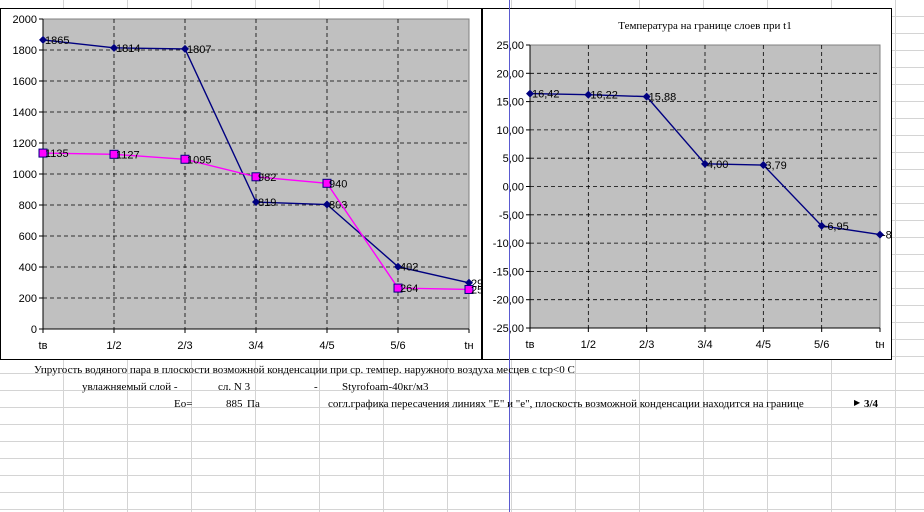 The height and width of the screenshot is (512, 924). I want to click on y-tick-label: 1400, so click(25, 113).